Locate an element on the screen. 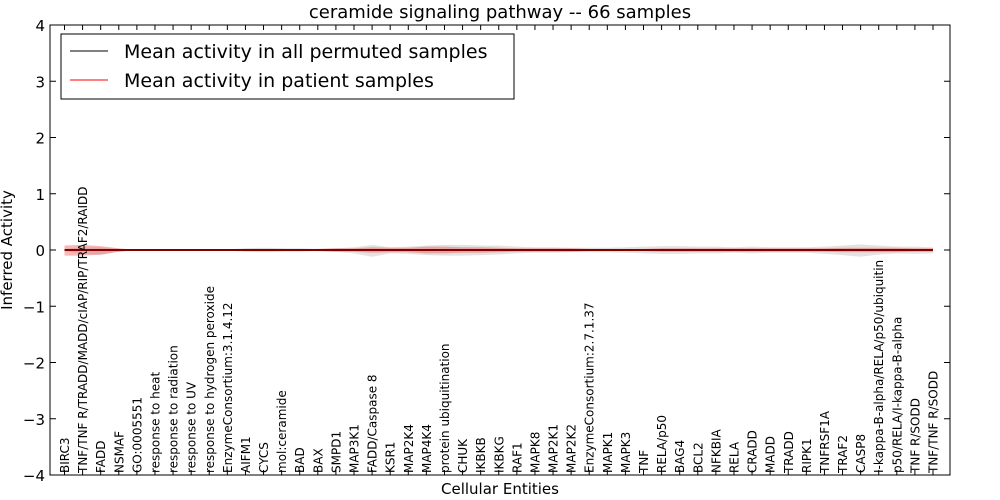 This screenshot has width=1000, height=500. category-label: TNF R/SODD is located at coordinates (915, 436).